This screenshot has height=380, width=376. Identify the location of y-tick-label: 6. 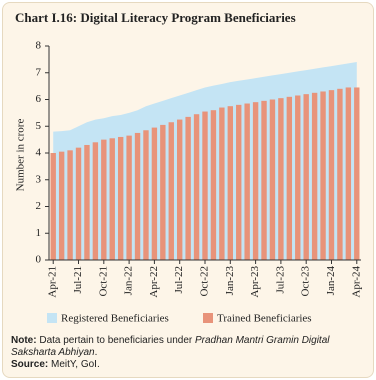
(39, 99).